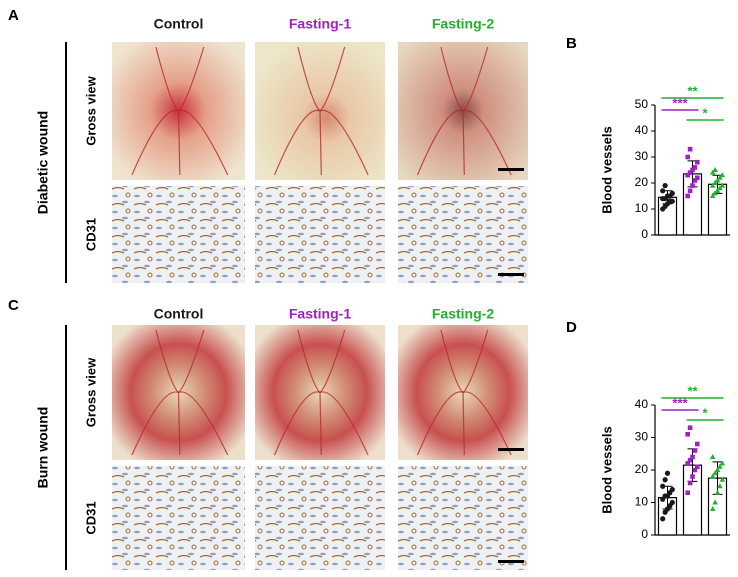 This screenshot has height=577, width=738. What do you see at coordinates (642, 104) in the screenshot?
I see `y-tick-label: 50` at bounding box center [642, 104].